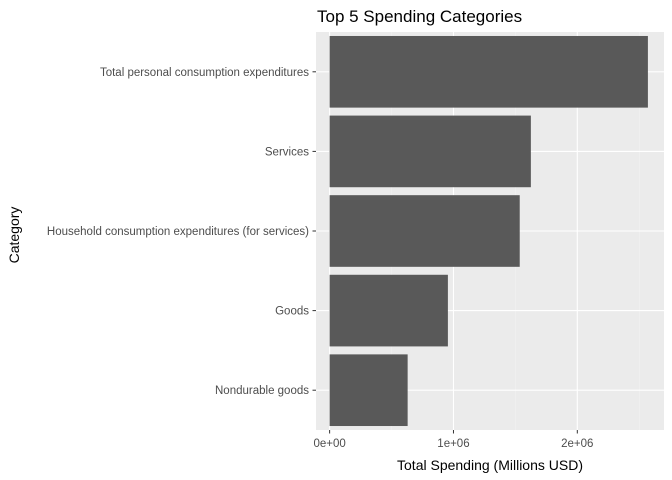  I want to click on y-axis-title: Category, so click(14, 235).